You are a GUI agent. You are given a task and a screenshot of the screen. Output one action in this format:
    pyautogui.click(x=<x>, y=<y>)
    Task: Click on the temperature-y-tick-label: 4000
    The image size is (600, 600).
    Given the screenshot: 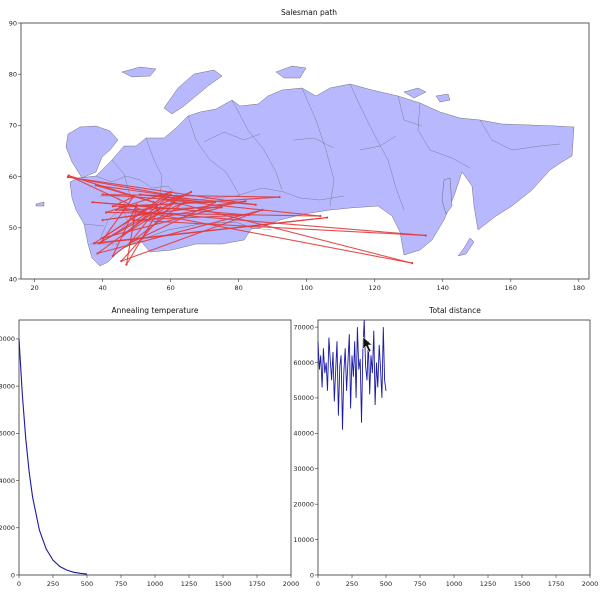 What is the action you would take?
    pyautogui.click(x=7, y=481)
    